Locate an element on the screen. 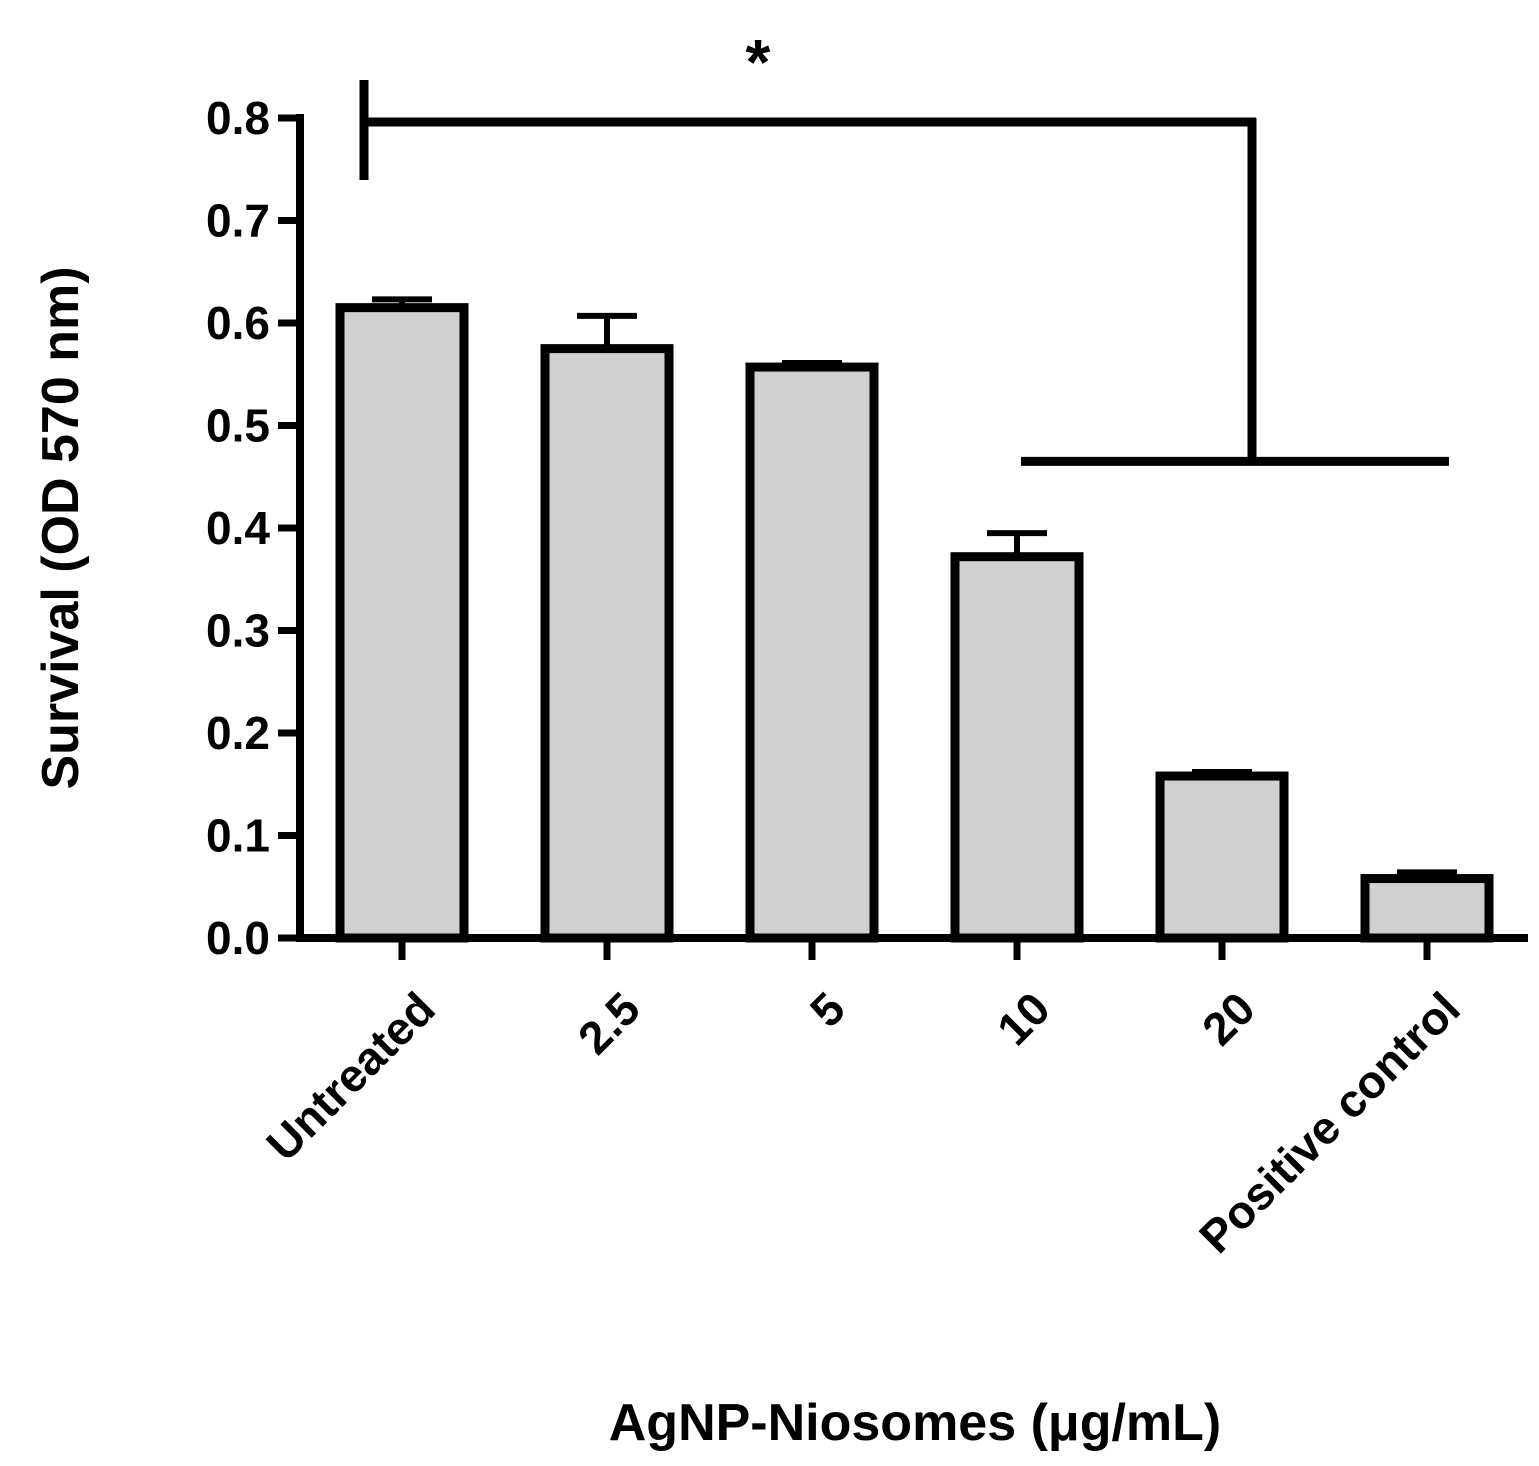 The width and height of the screenshot is (1539, 1466). x-tick-label-4: 10 is located at coordinates (1023, 1018).